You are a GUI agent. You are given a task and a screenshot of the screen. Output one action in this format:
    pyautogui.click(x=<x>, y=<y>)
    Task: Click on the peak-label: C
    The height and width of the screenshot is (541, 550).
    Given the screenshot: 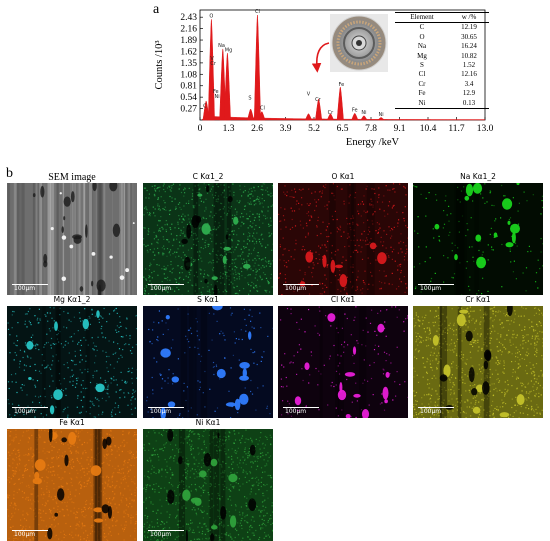 What is the action you would take?
    pyautogui.click(x=205, y=107)
    